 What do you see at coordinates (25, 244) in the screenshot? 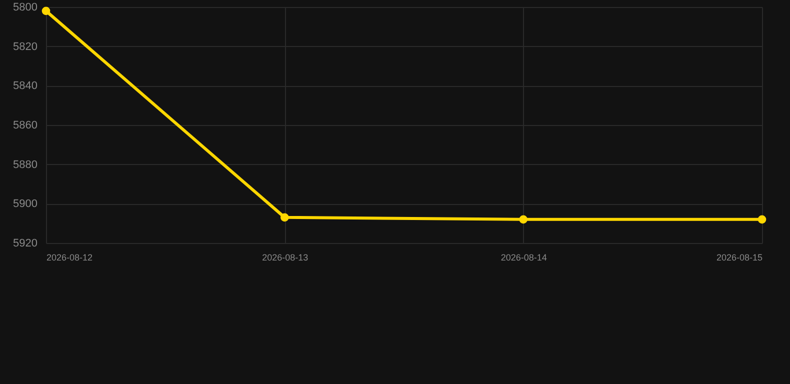
I see `y-tick-label: 5920` at bounding box center [25, 244].